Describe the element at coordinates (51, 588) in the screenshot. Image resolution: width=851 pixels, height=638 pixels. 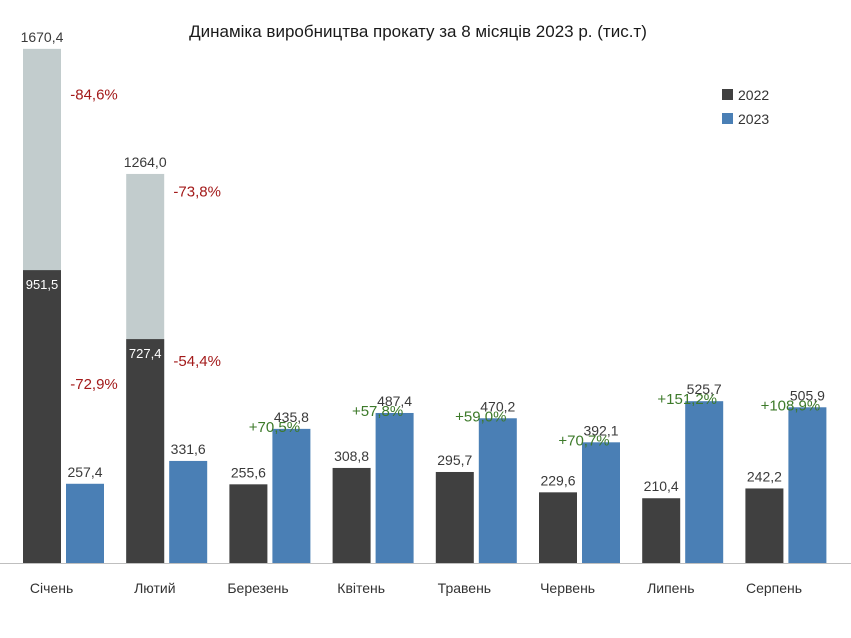
I see `category-label: Січень` at that location.